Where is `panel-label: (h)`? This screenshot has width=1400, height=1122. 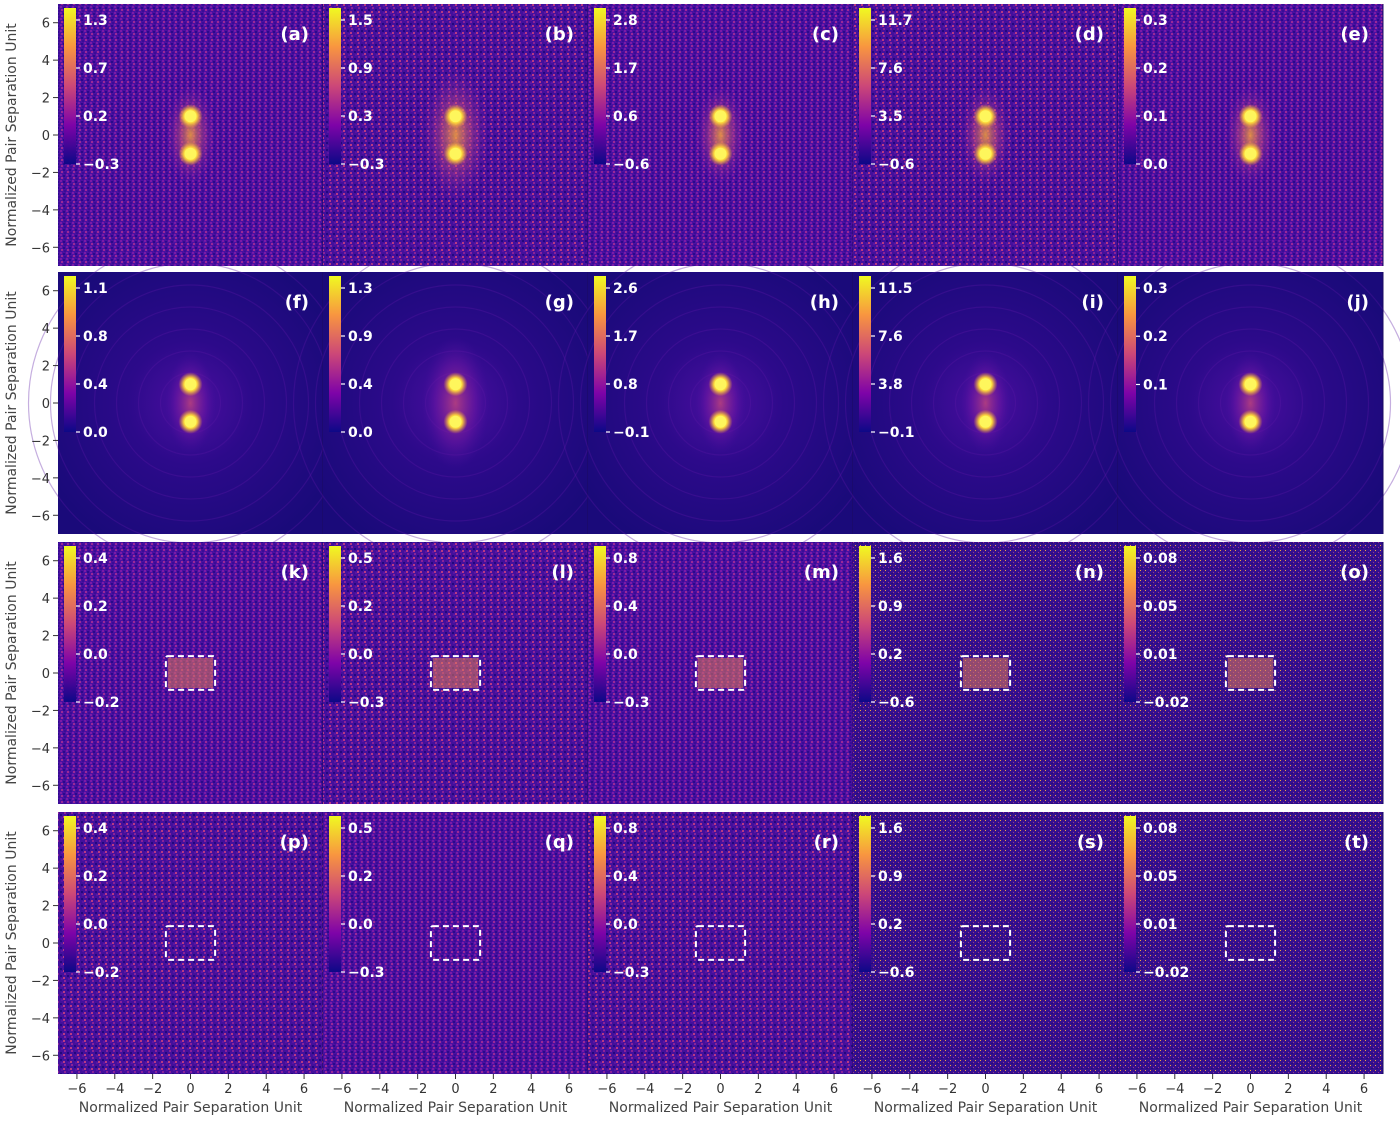 panel-label: (h) is located at coordinates (824, 302).